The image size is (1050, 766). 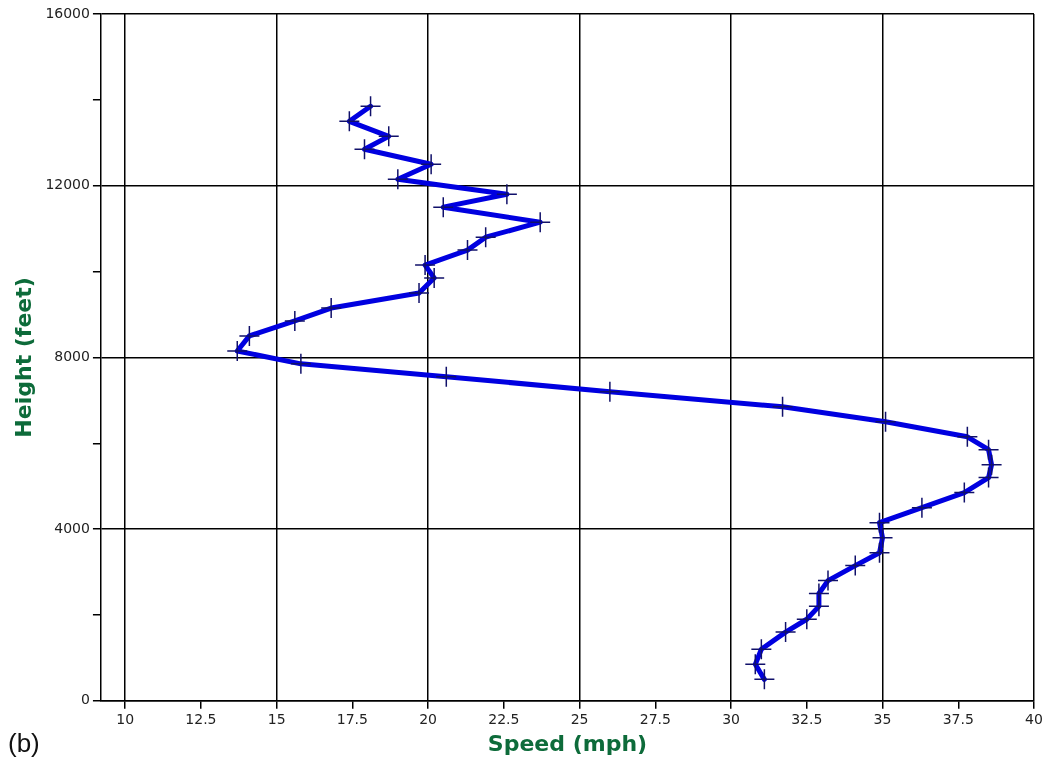 What do you see at coordinates (24, 743) in the screenshot?
I see `text: (b)` at bounding box center [24, 743].